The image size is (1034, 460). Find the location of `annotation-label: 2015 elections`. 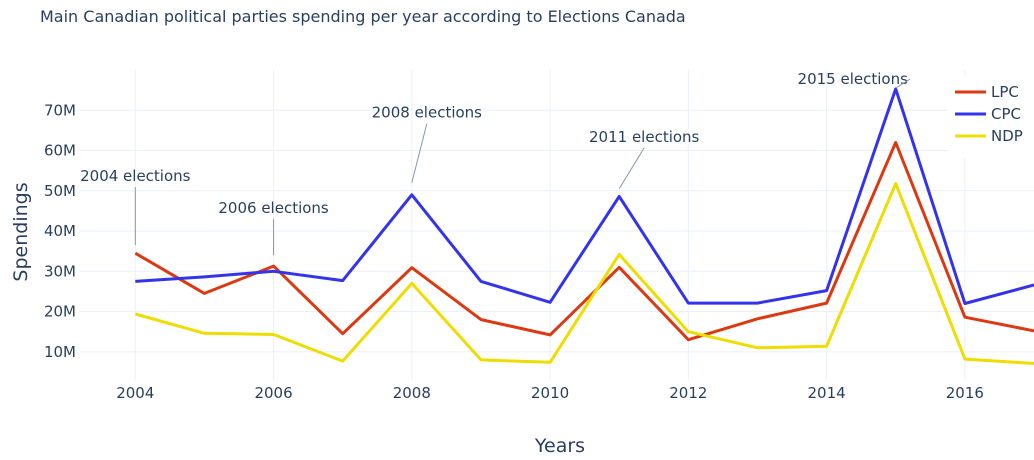

annotation-label: 2015 elections is located at coordinates (853, 79).